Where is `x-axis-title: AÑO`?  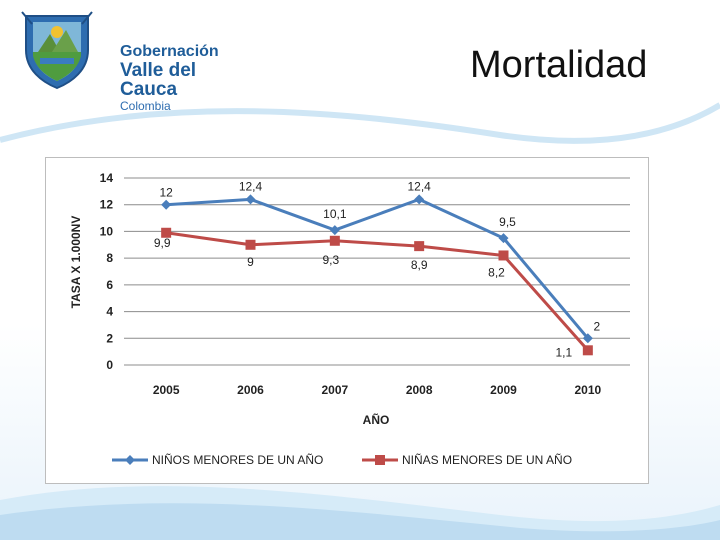 x-axis-title: AÑO is located at coordinates (376, 419).